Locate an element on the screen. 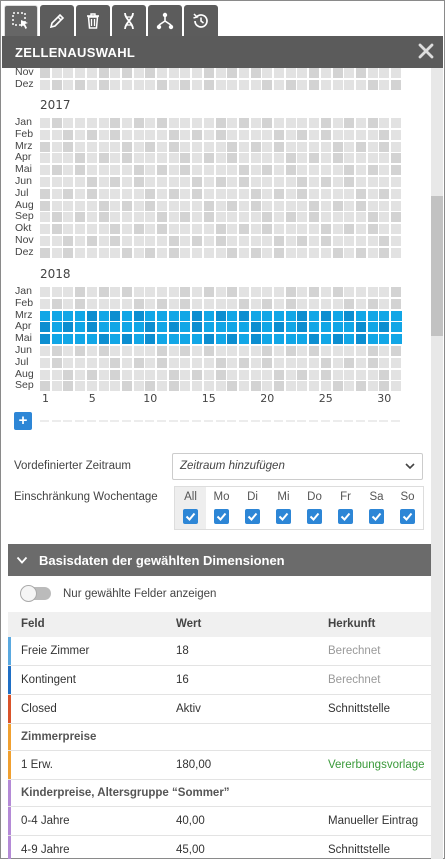 The image size is (445, 859). cell-wert: 40,00 is located at coordinates (190, 821).